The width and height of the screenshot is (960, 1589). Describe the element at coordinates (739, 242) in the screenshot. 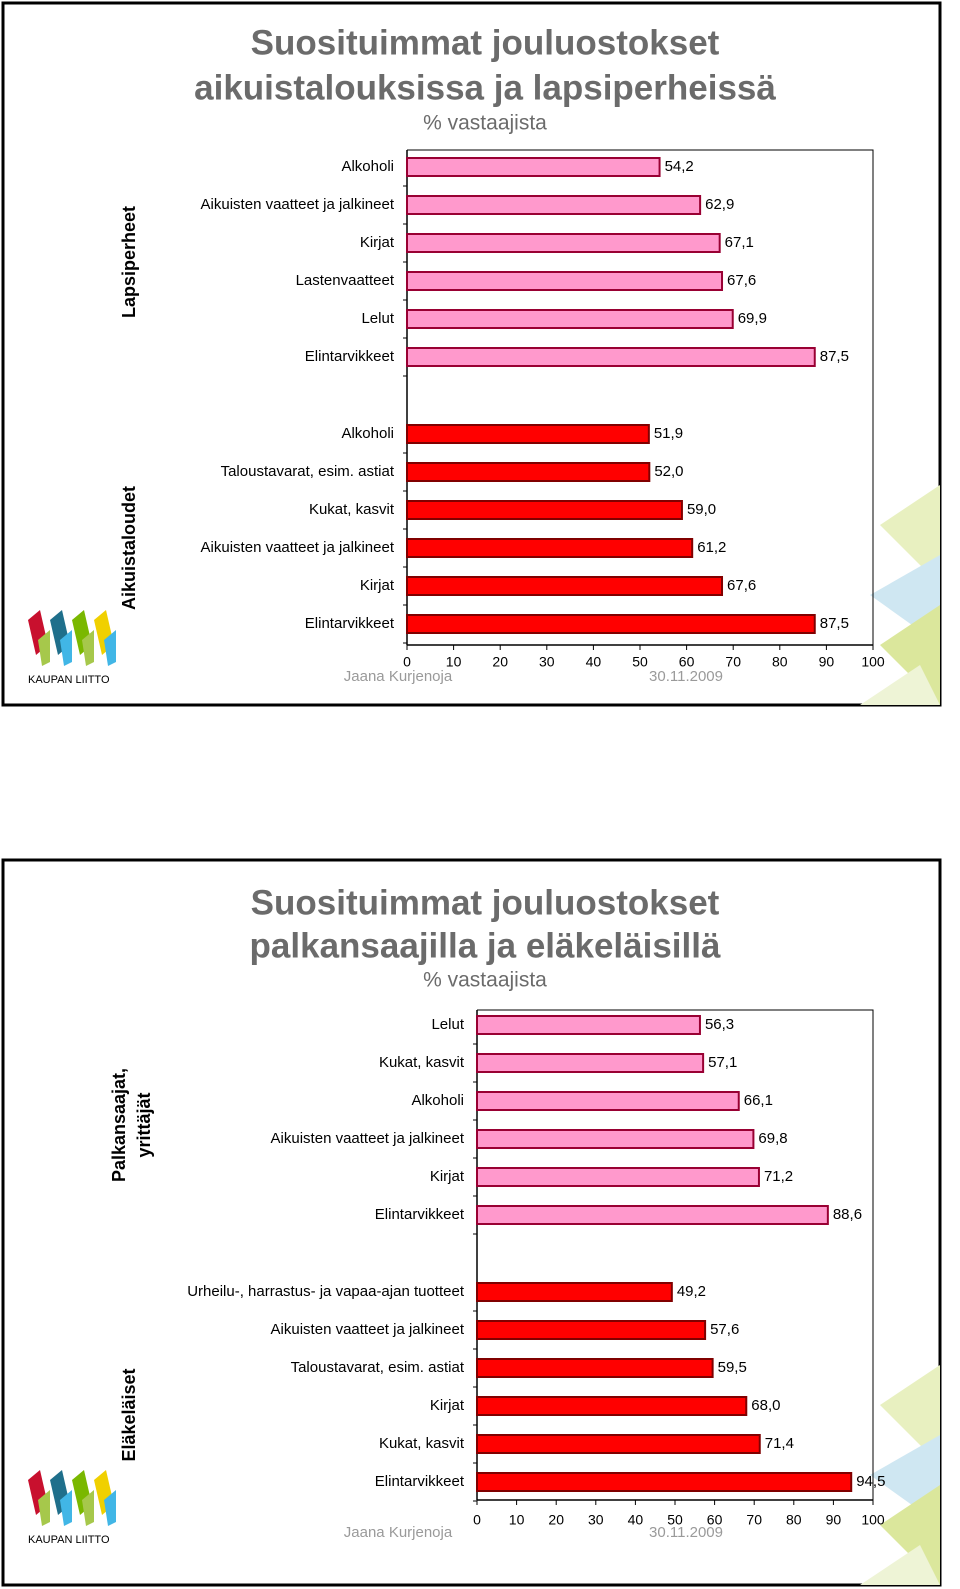

I see `value-label: 67,1` at that location.